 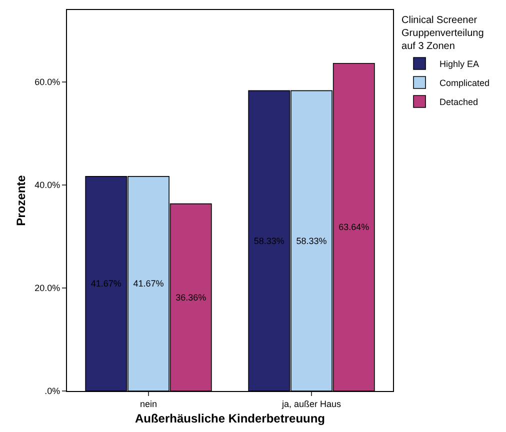 I want to click on legend-label: Detached, so click(x=459, y=102).